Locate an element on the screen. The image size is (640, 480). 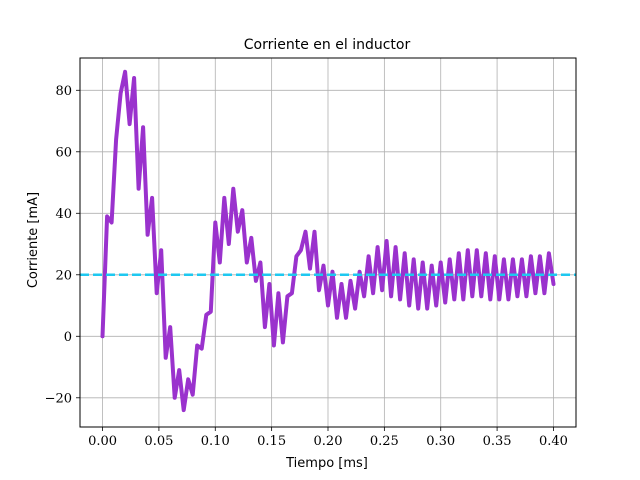
x-tick-label: 0.25 is located at coordinates (384, 441).